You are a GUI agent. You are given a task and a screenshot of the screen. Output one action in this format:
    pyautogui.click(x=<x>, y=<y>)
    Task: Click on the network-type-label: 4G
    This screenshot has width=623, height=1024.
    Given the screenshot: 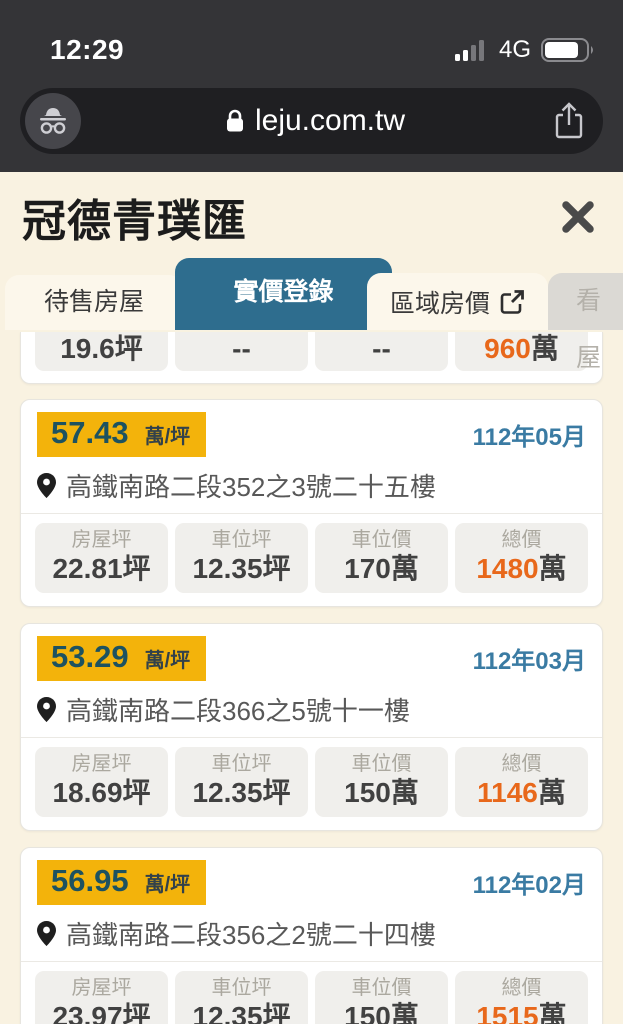 What is the action you would take?
    pyautogui.click(x=514, y=49)
    